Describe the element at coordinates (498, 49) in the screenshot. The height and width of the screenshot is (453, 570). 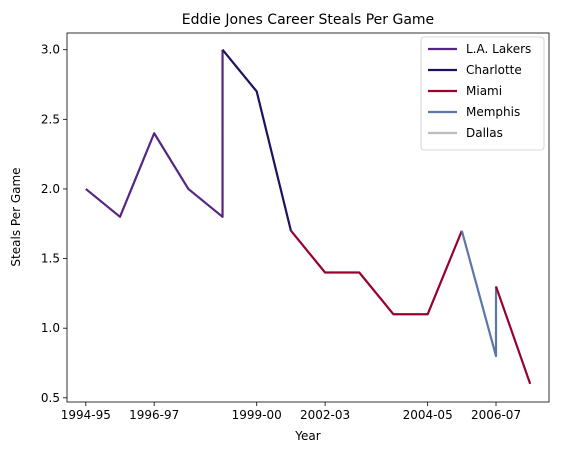
I see `legend-label-0: L.A. Lakers` at that location.